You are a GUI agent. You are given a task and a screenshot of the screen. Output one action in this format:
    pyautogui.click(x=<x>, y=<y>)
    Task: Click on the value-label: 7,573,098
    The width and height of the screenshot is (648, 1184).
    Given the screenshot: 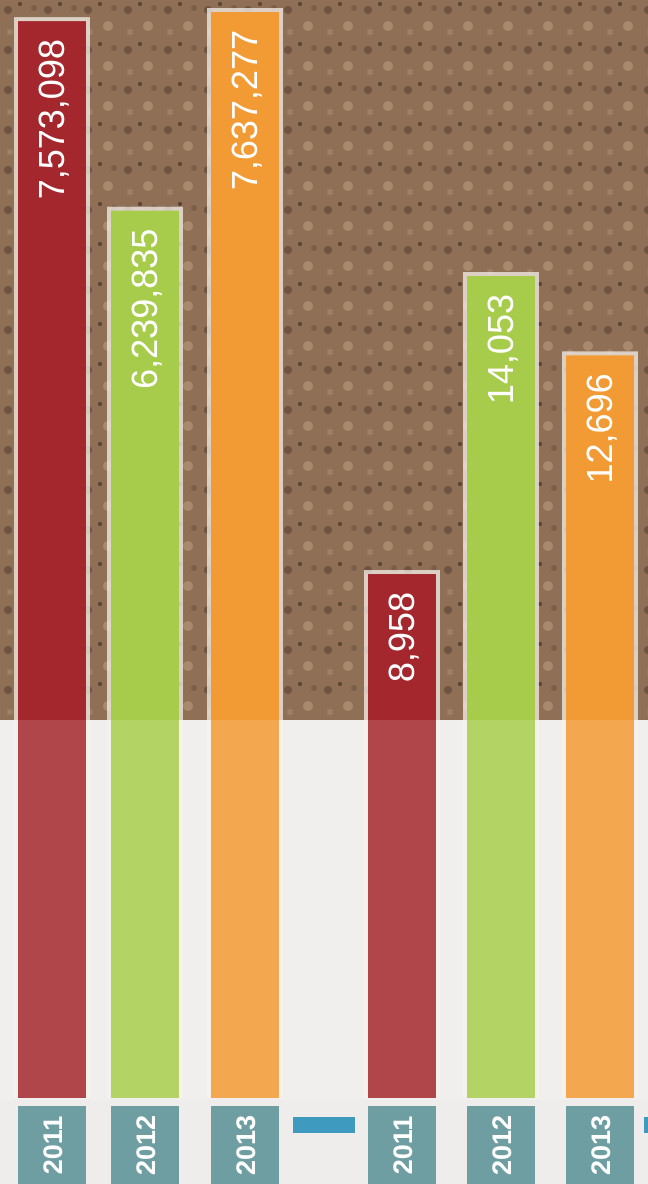 What is the action you would take?
    pyautogui.click(x=51, y=119)
    